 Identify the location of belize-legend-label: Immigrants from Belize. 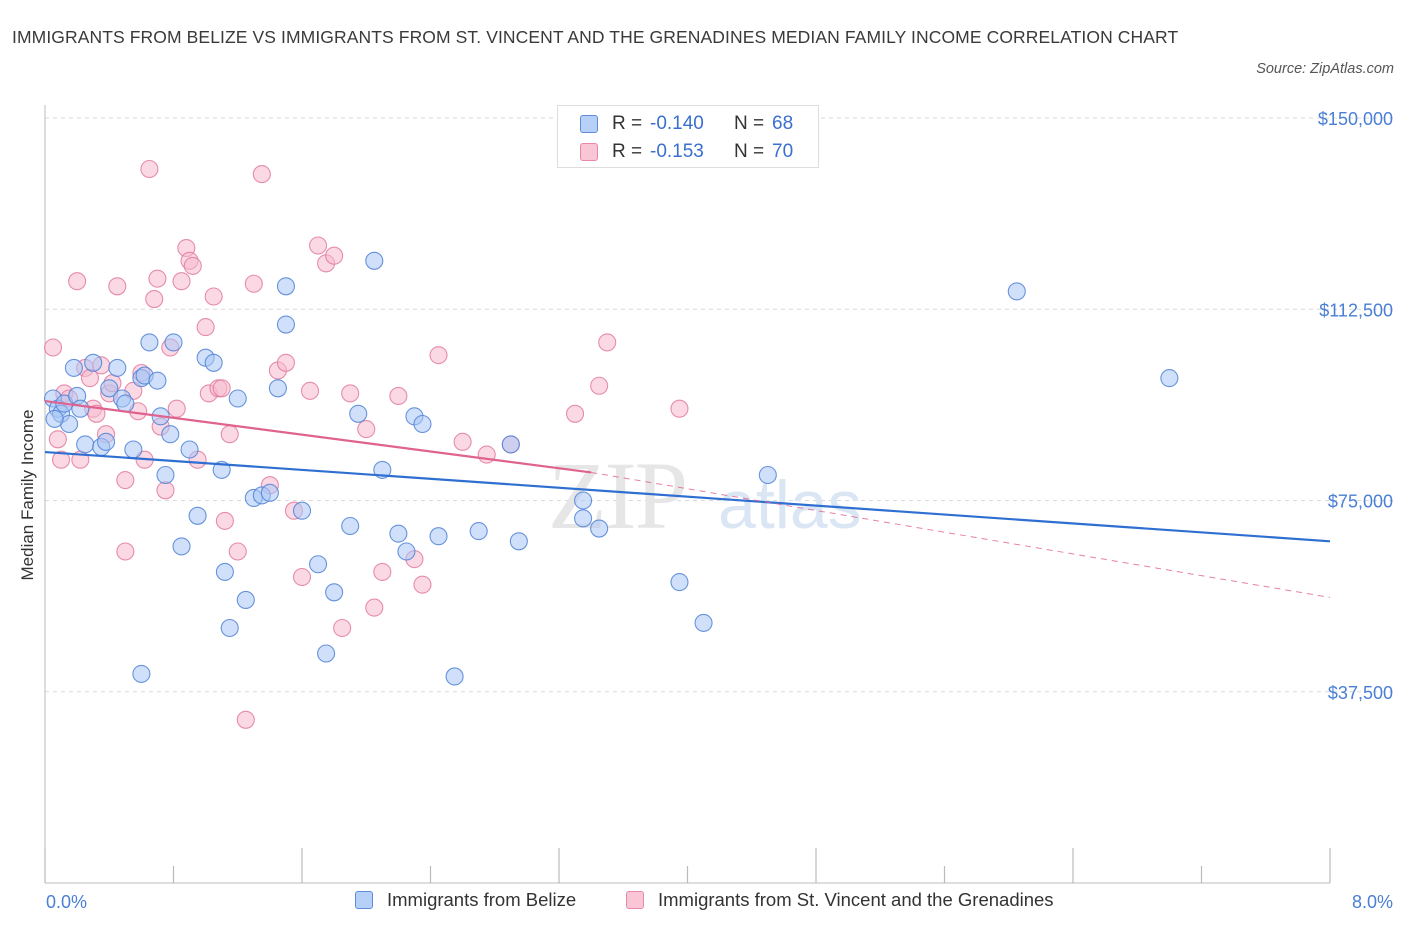
(482, 899).